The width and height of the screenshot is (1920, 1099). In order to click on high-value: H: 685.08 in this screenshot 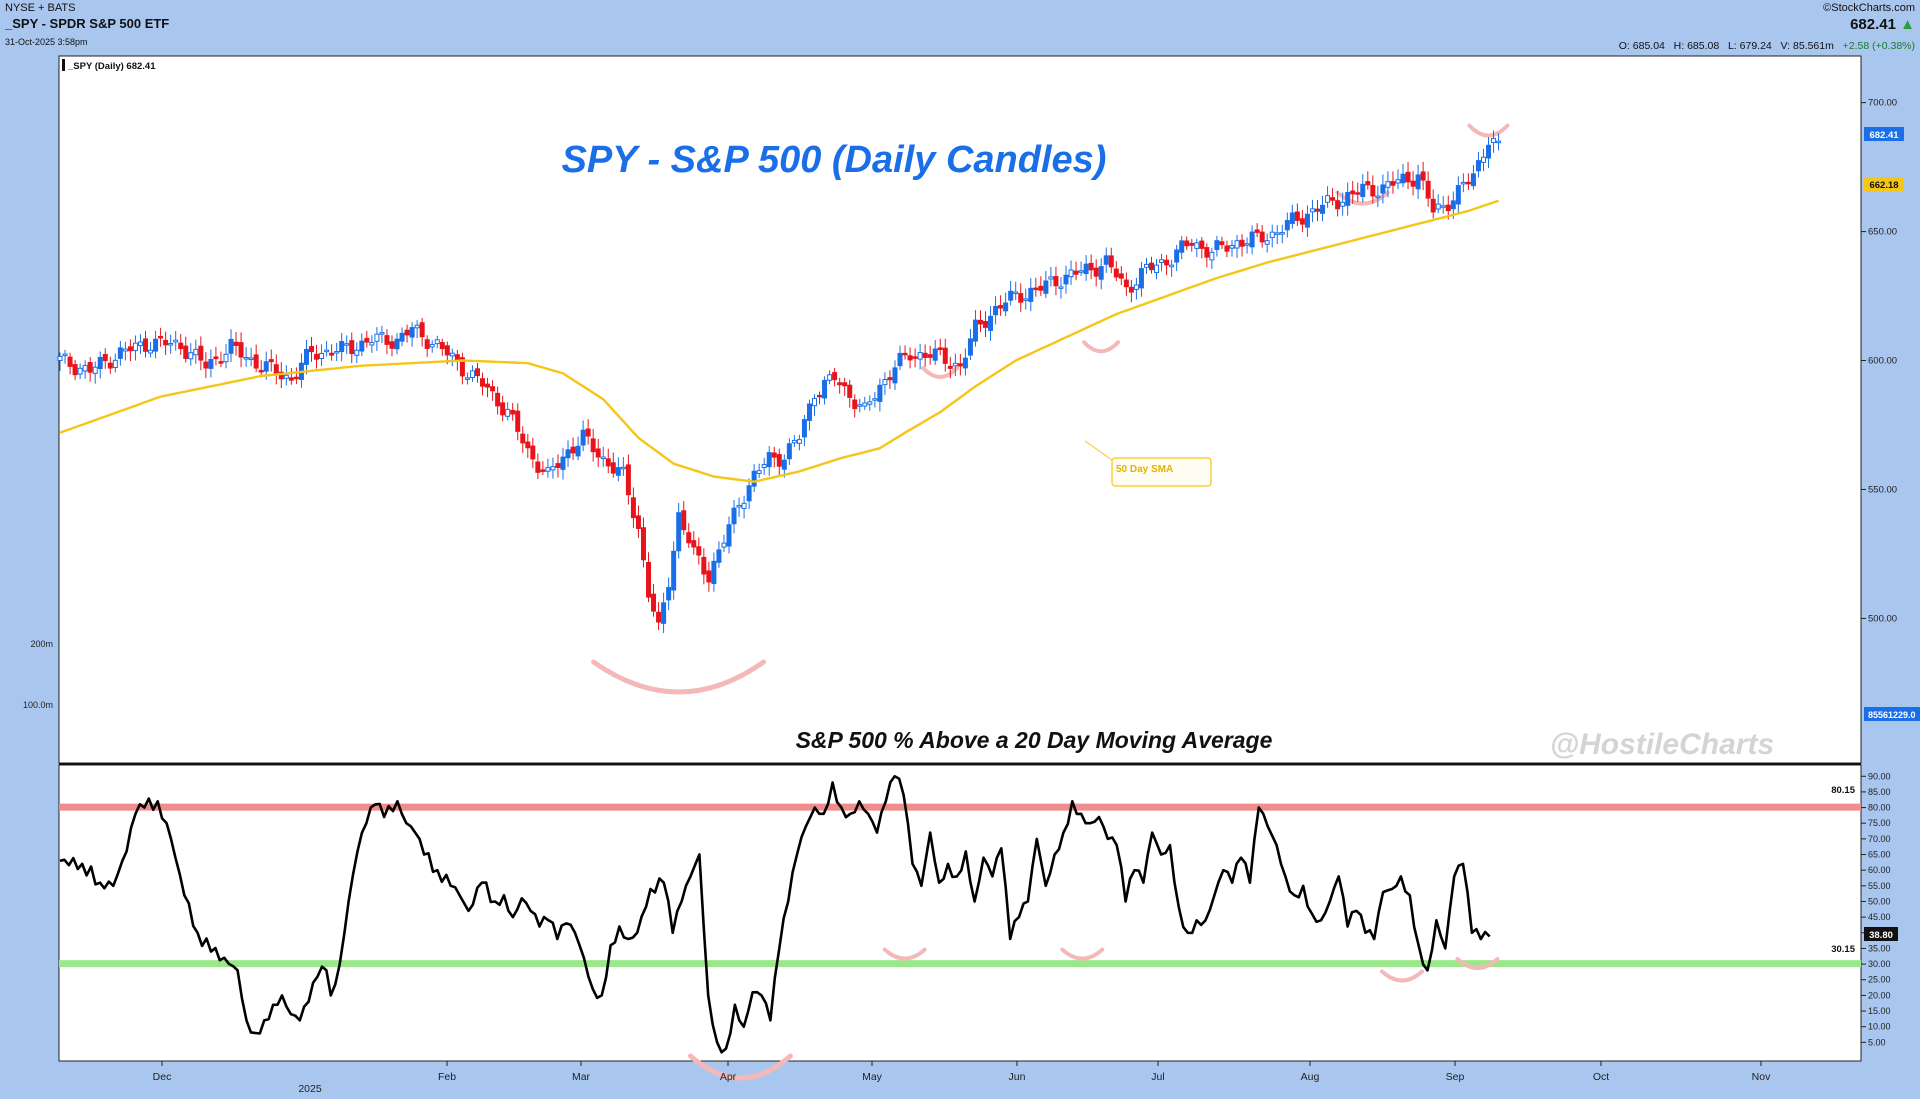, I will do `click(1696, 46)`.